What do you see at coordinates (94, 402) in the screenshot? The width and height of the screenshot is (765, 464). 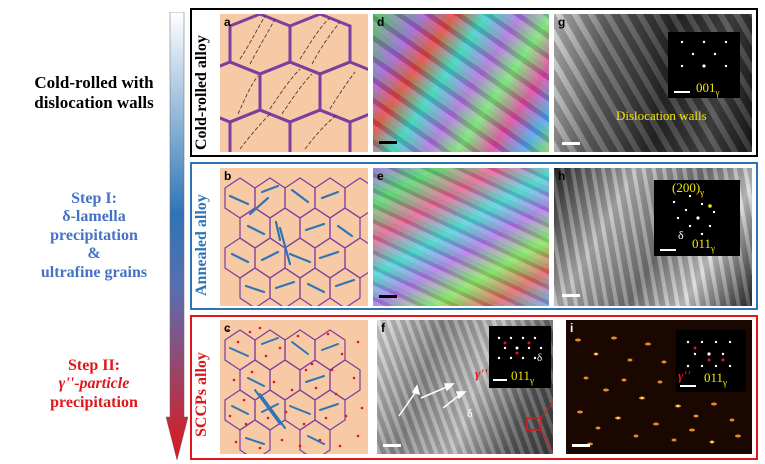 I see `step2-line3: precipitation` at bounding box center [94, 402].